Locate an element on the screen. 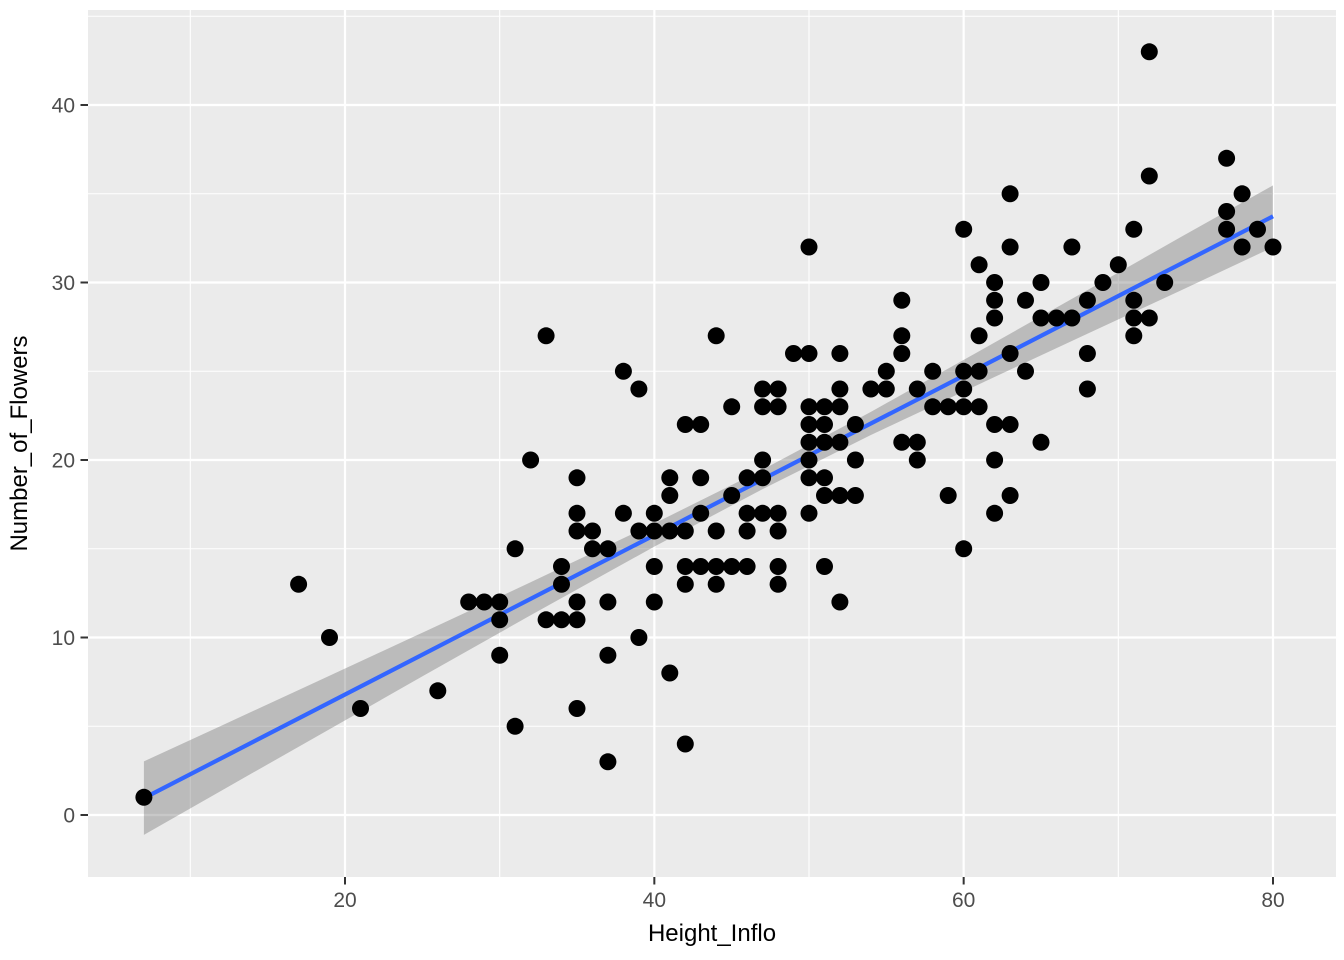  y-tick-label: 10 is located at coordinates (63, 638).